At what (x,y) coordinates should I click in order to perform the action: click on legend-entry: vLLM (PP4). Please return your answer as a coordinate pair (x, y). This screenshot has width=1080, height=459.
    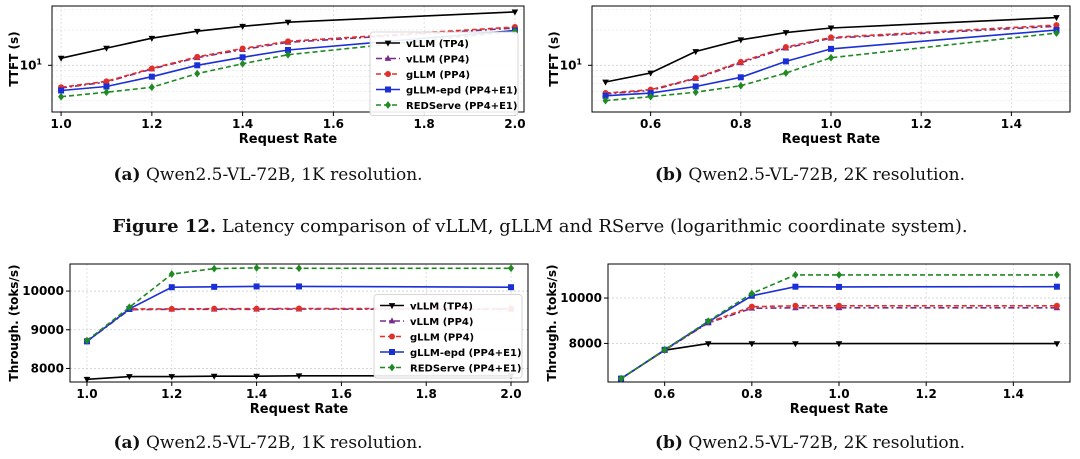
    Looking at the image, I should click on (426, 322).